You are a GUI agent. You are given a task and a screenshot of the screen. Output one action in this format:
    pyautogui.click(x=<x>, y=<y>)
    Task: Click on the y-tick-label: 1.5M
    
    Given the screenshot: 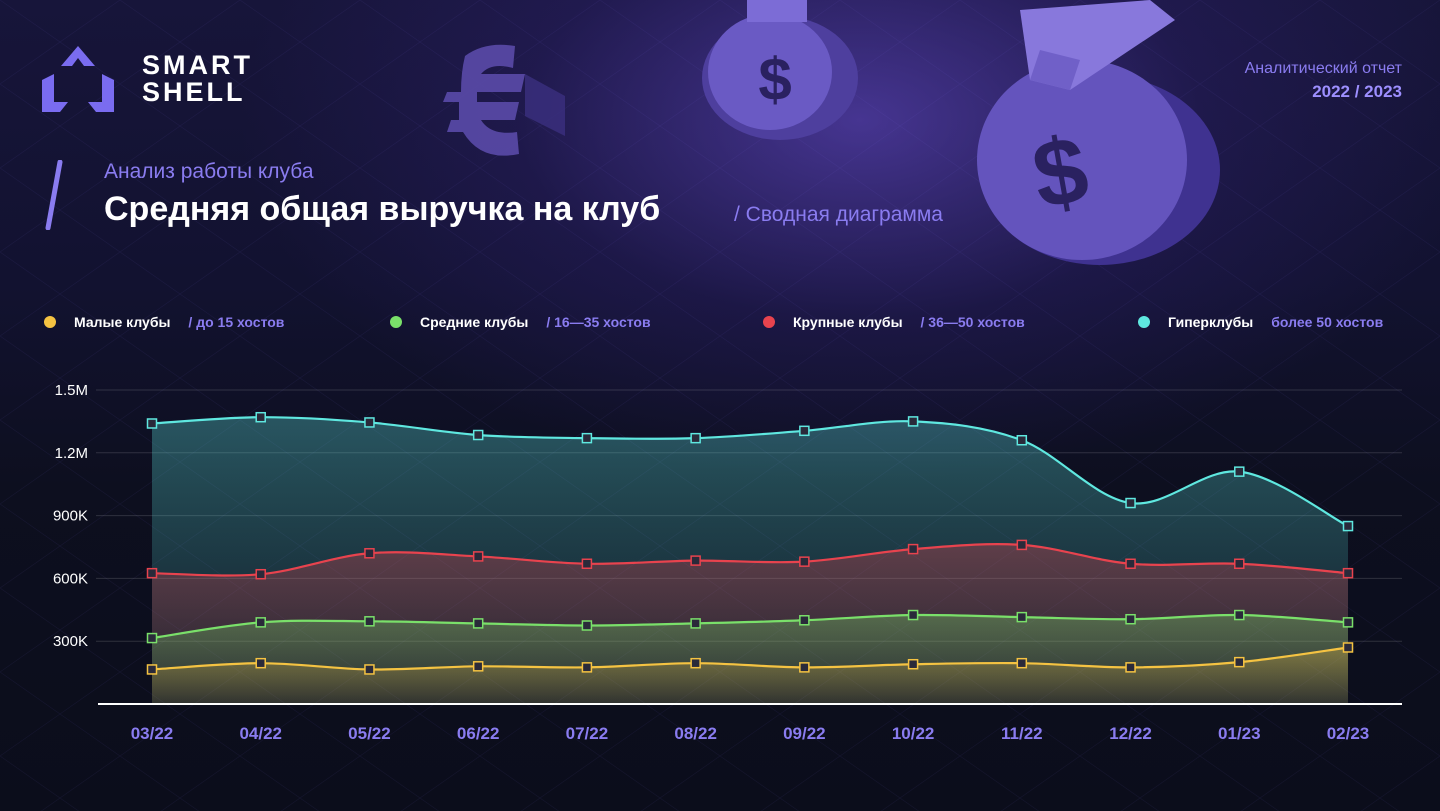 What is the action you would take?
    pyautogui.click(x=71, y=390)
    